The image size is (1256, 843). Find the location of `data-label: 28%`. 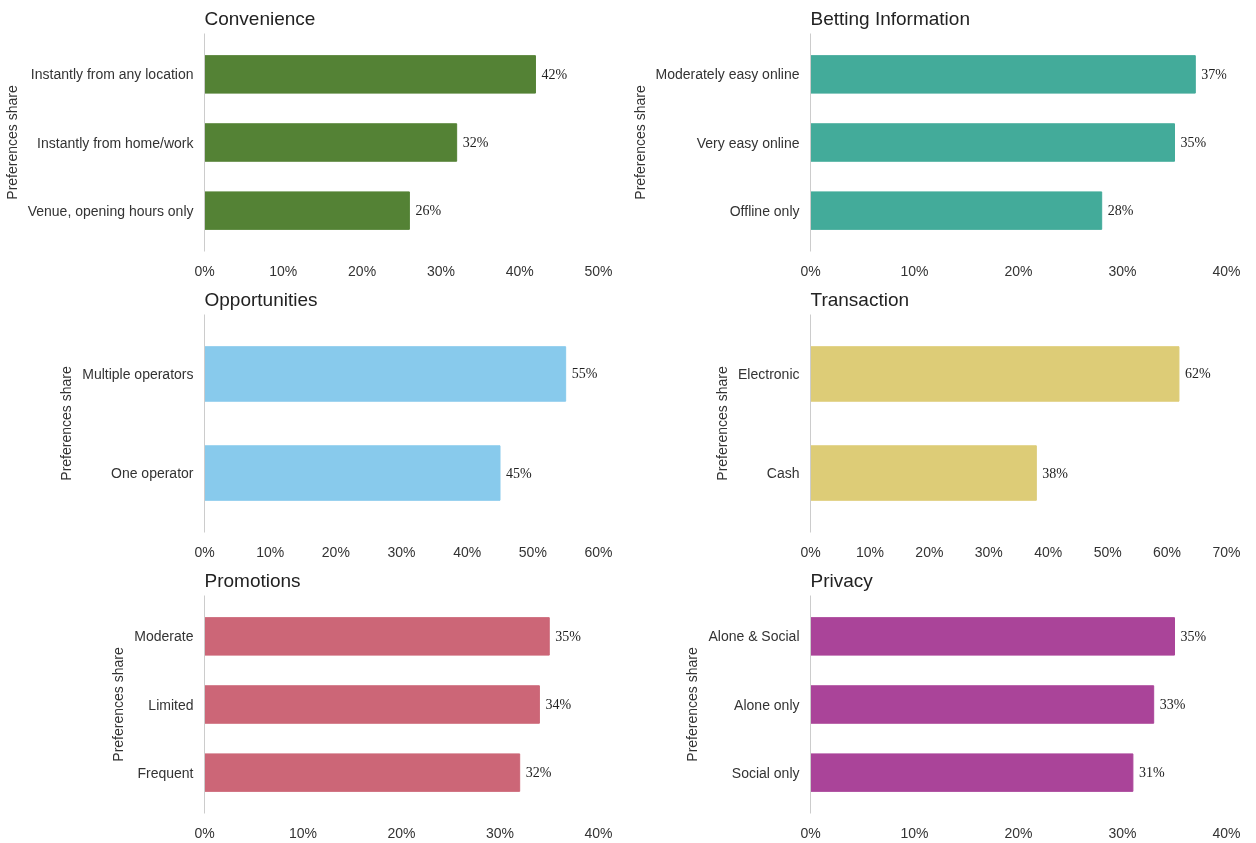

data-label: 28% is located at coordinates (1120, 211).